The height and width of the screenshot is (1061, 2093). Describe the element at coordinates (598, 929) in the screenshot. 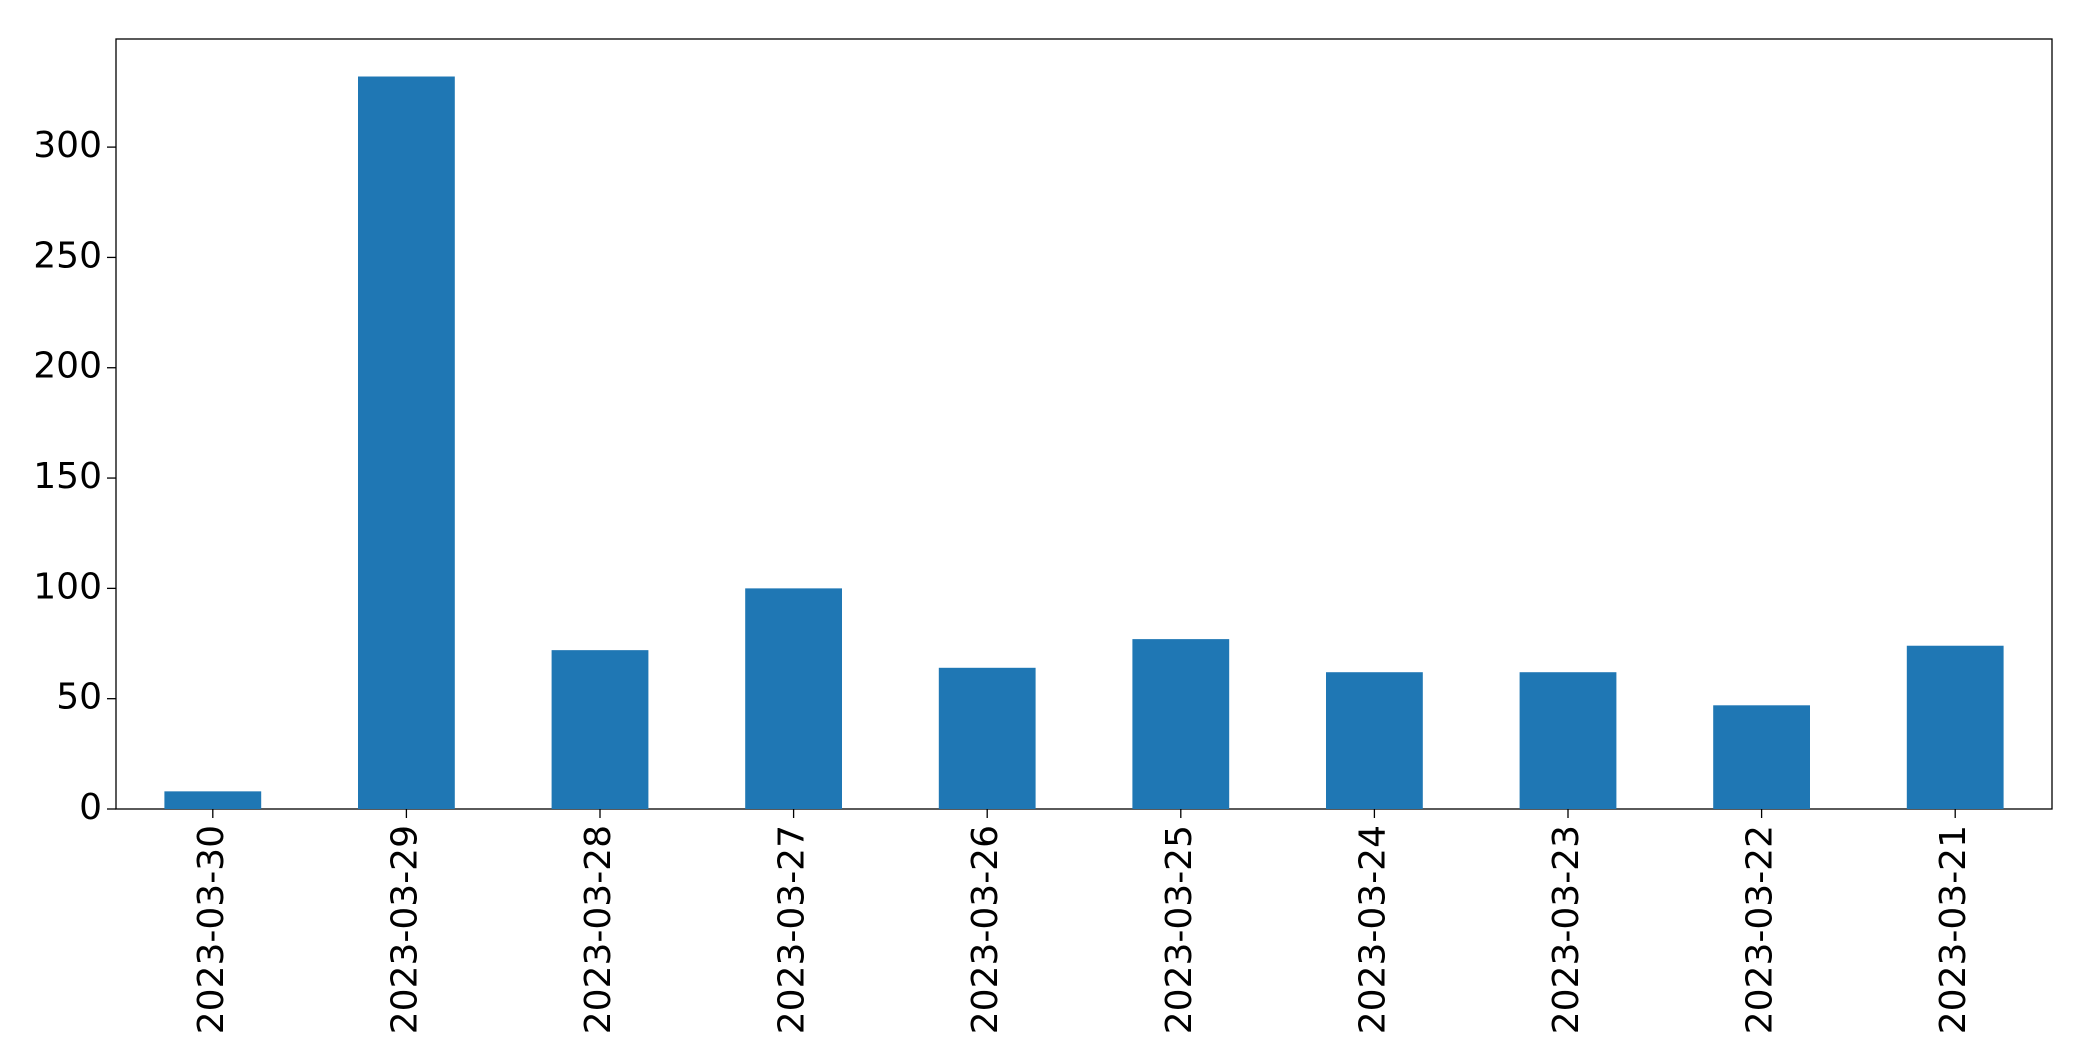

I see `x-tick-label: 2023-03-28` at that location.